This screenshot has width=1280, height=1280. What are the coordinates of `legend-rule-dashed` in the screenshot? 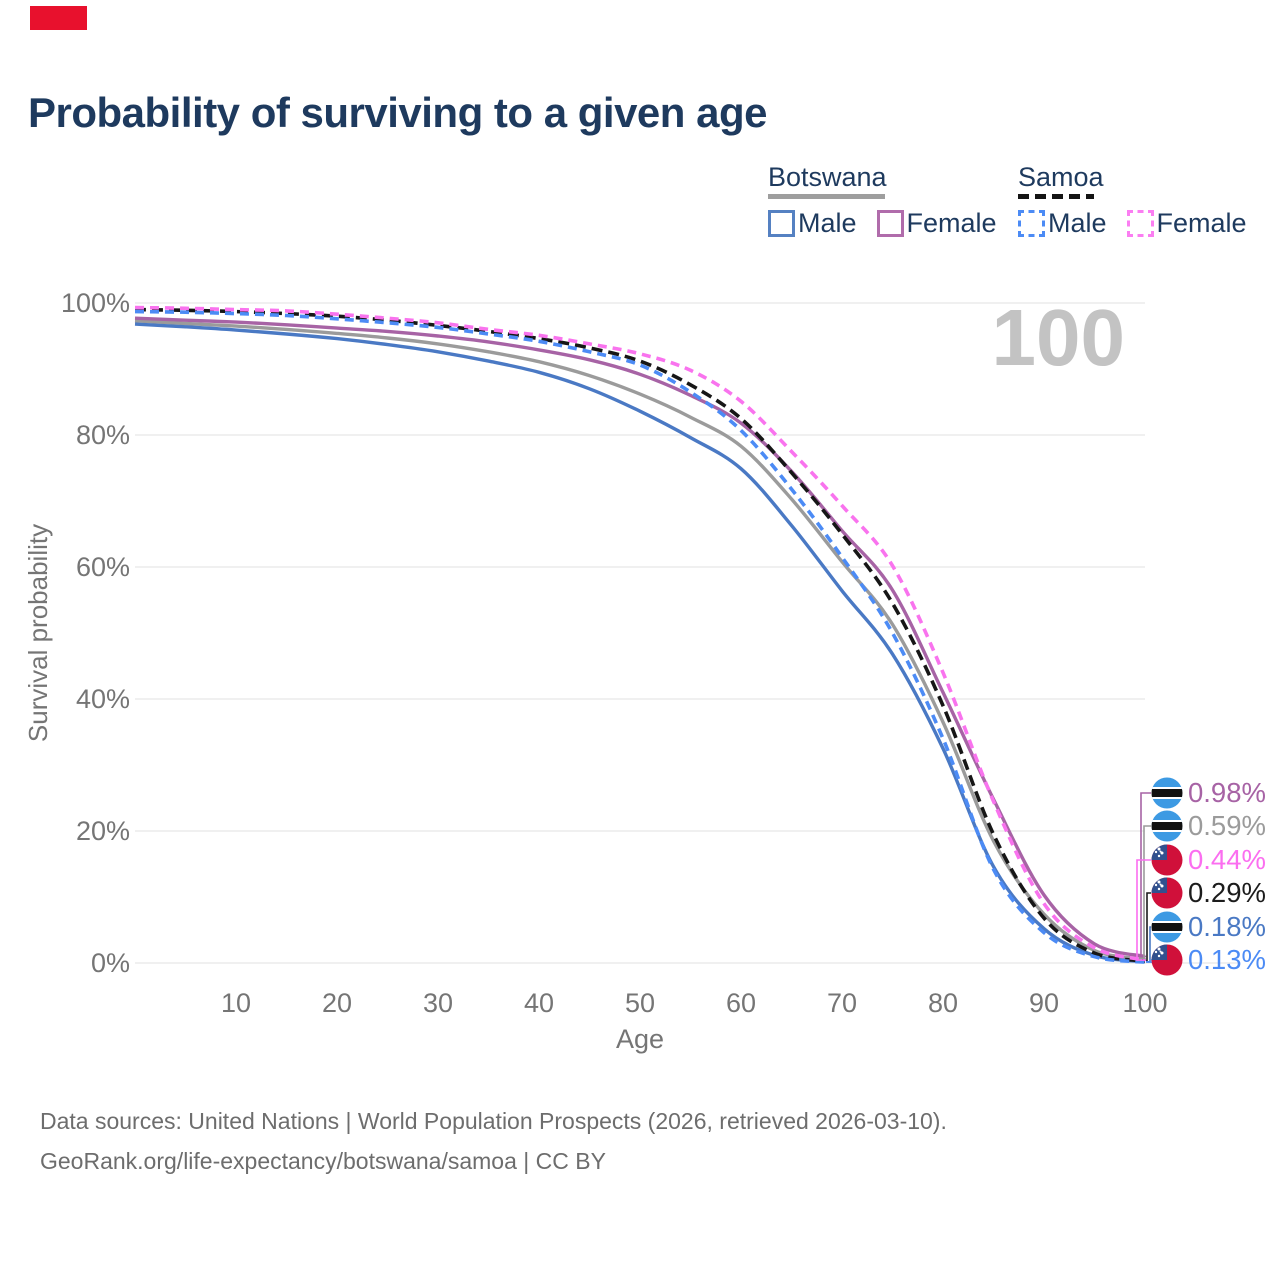 It's located at (1056, 196).